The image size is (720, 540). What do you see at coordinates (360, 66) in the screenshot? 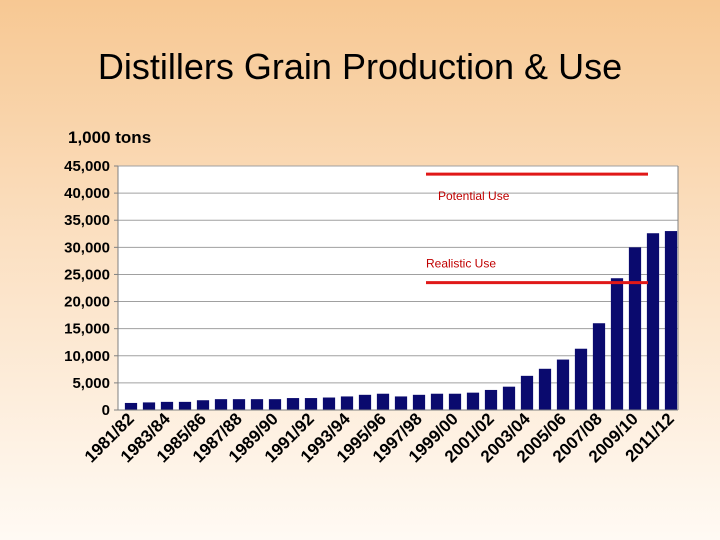
I see `slide-title: Distillers Grain Production & Use` at bounding box center [360, 66].